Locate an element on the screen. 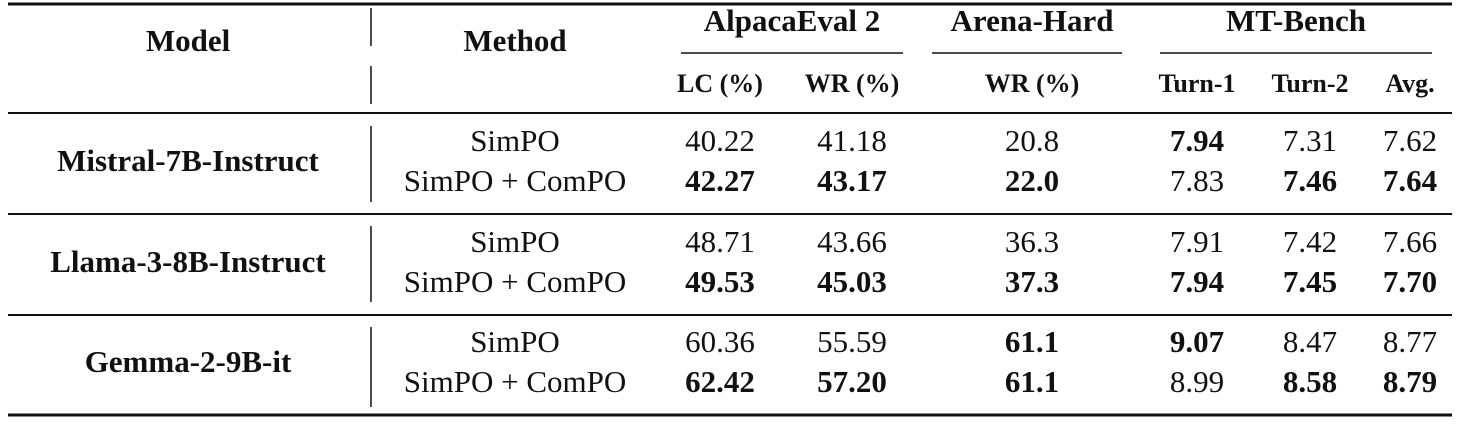 The width and height of the screenshot is (1460, 424). model-header: Model is located at coordinates (188, 40).